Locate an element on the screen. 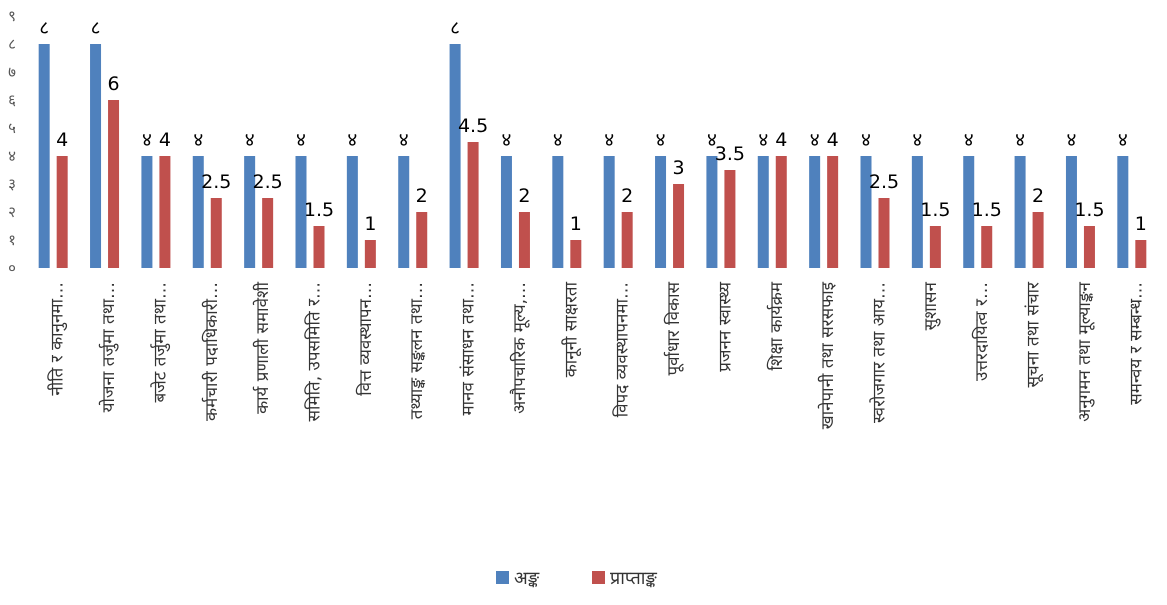  y-tick-label: ५ is located at coordinates (12, 128).